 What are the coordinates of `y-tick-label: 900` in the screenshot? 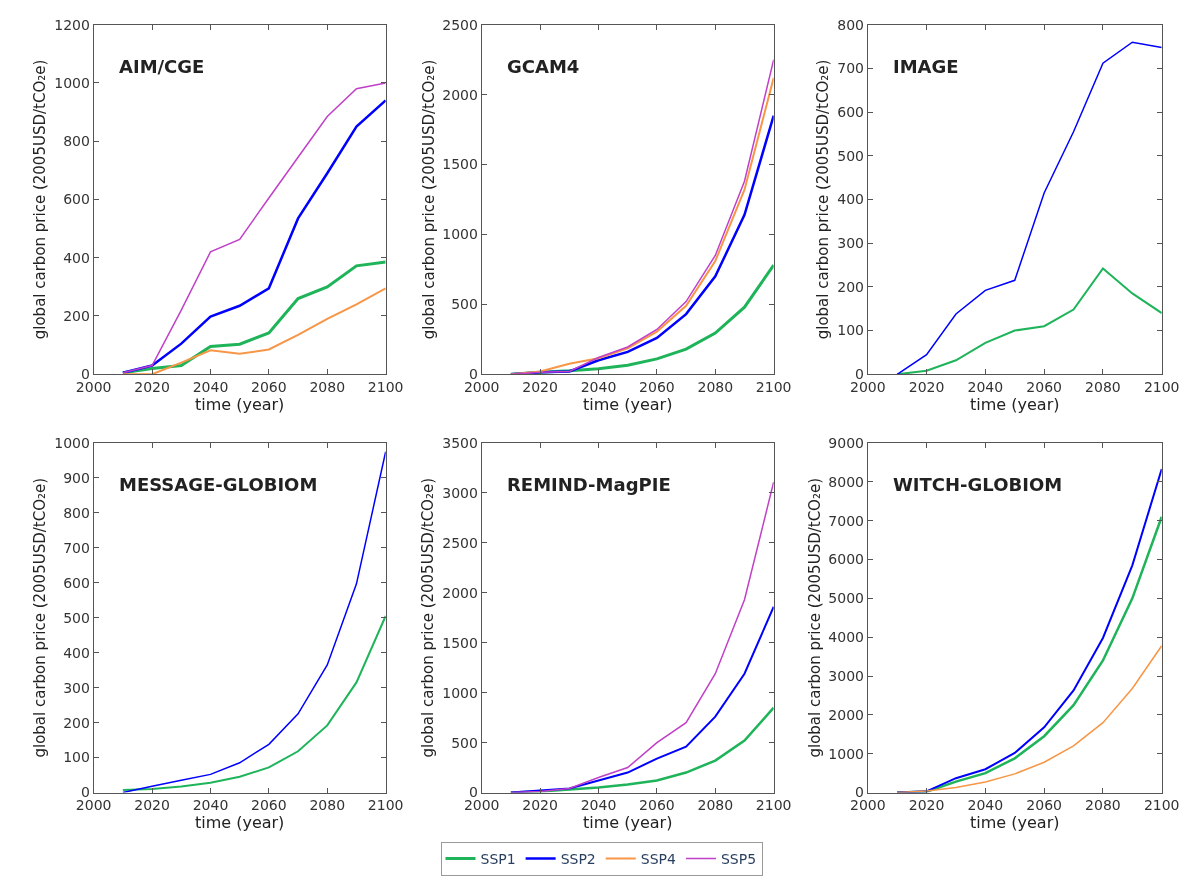 It's located at (76, 477).